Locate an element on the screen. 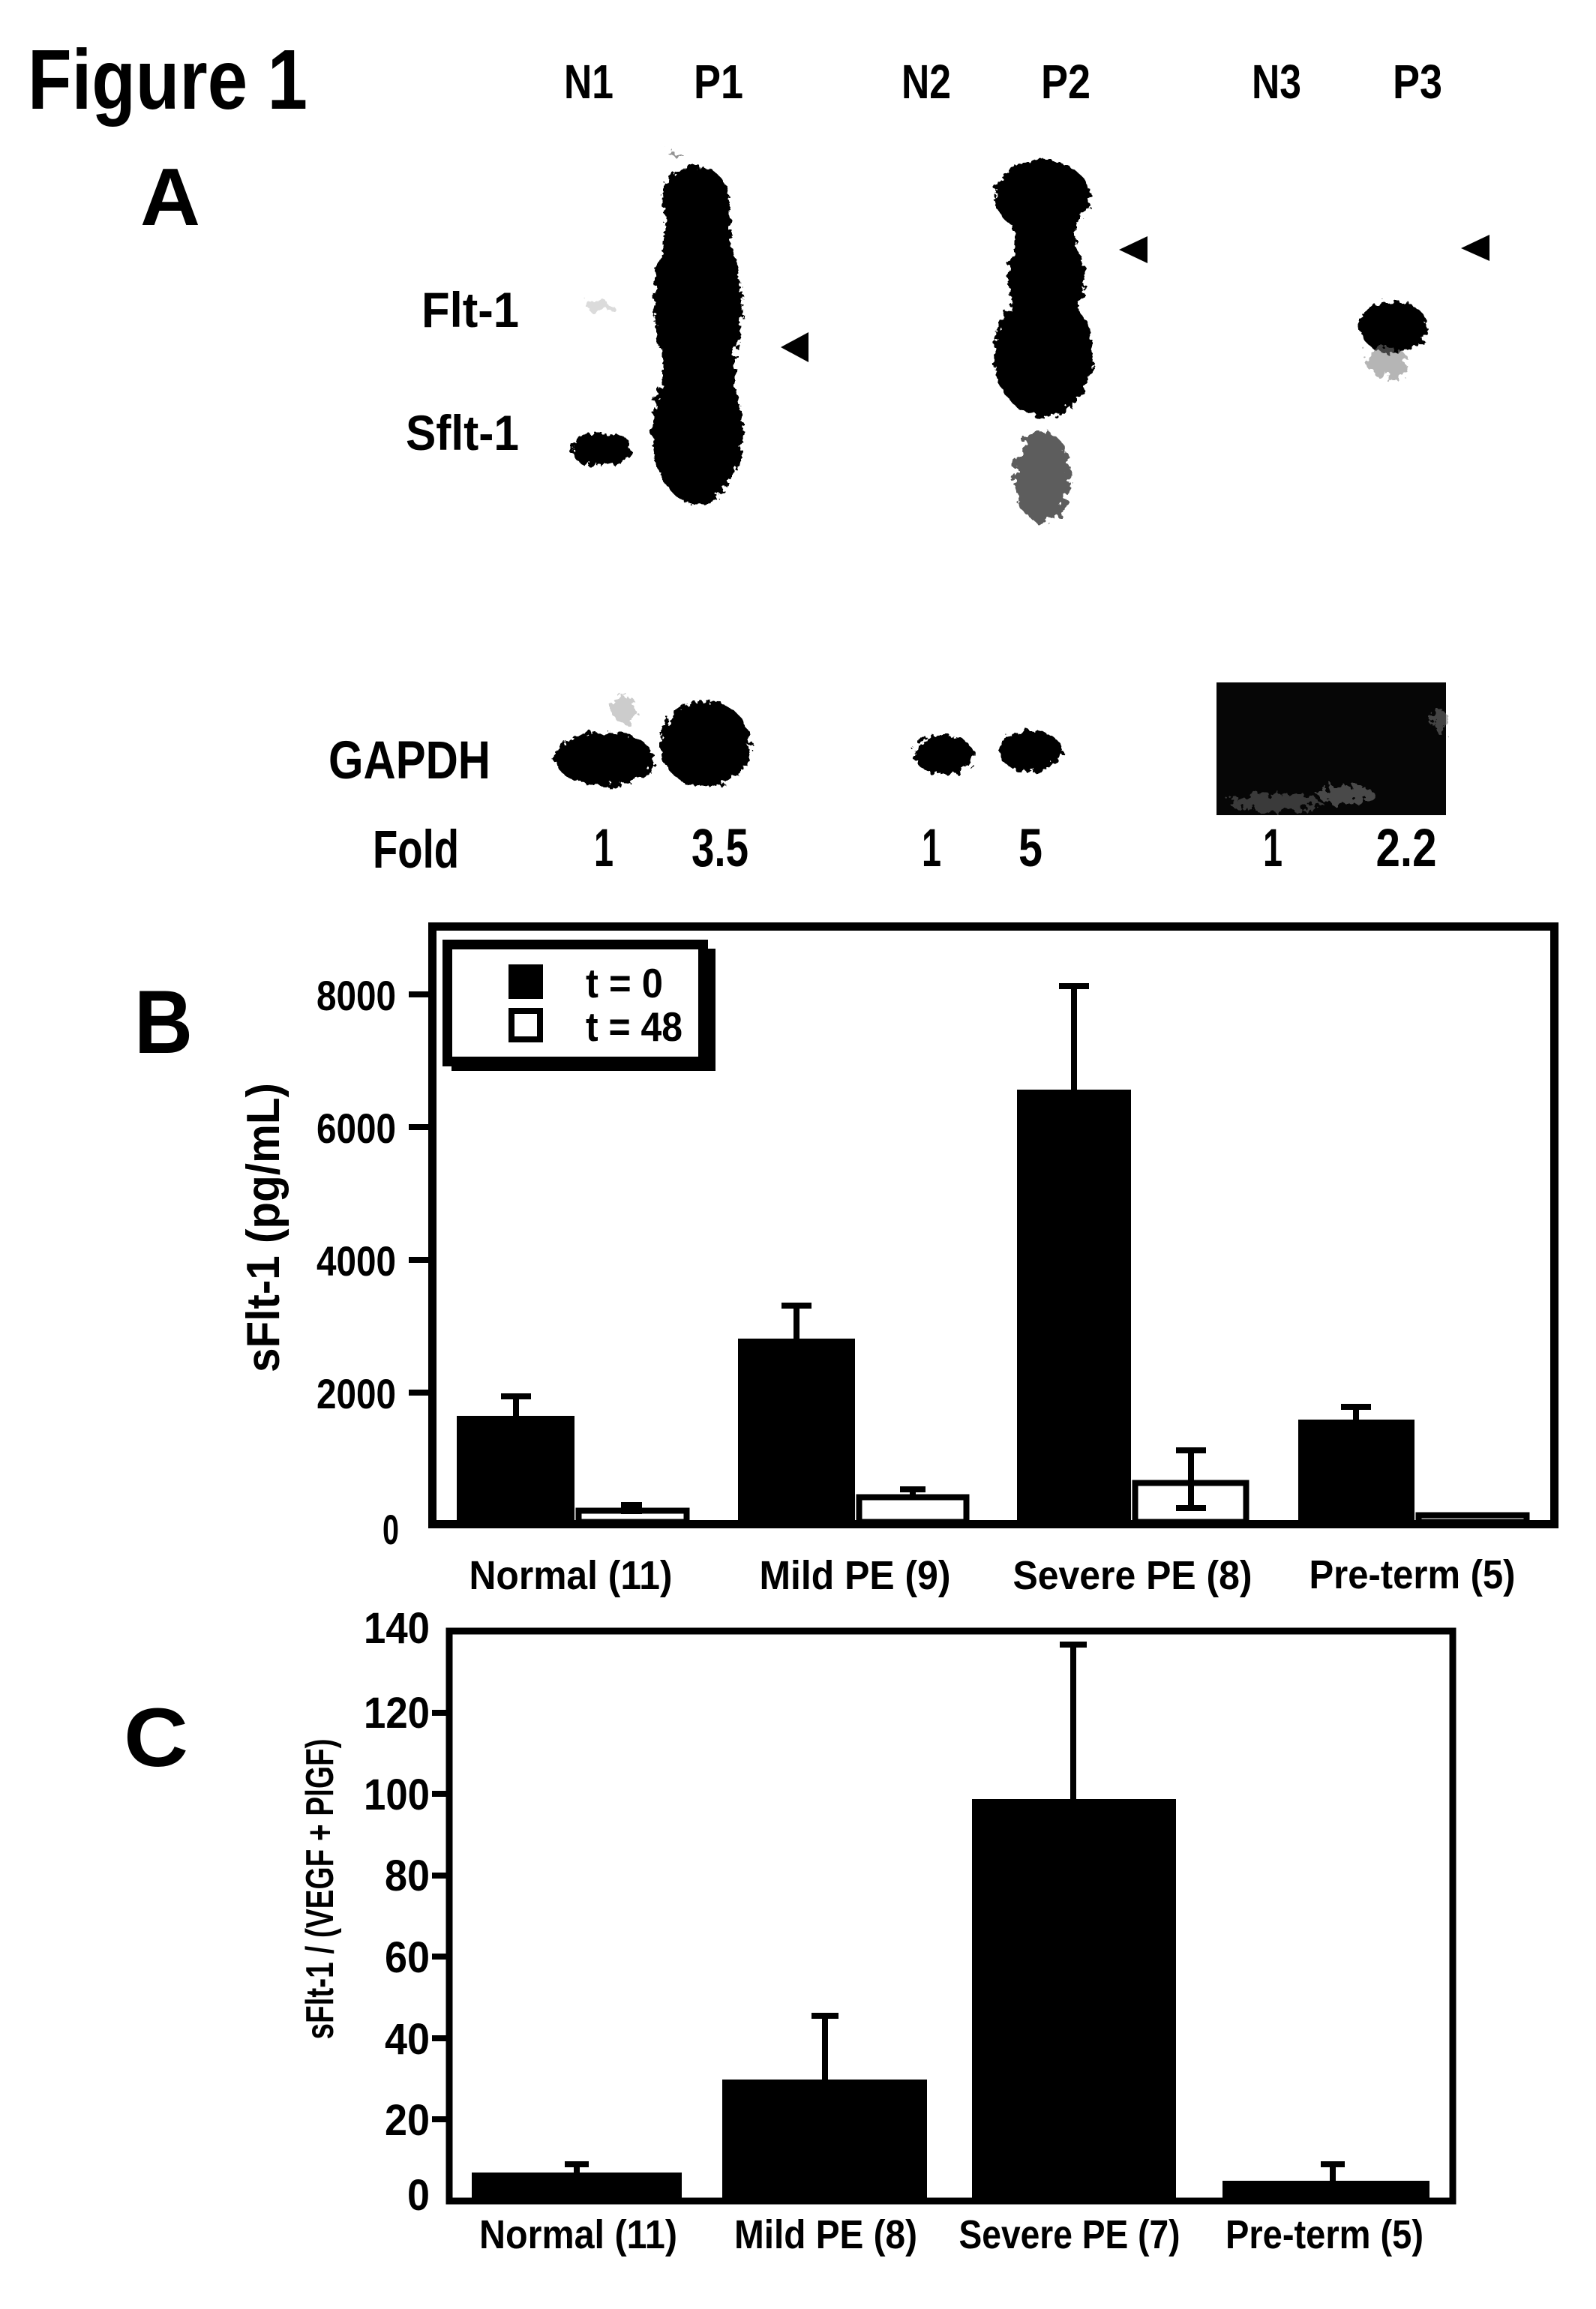 The height and width of the screenshot is (2309, 1596). svg-text: 6000 is located at coordinates (356, 1128).